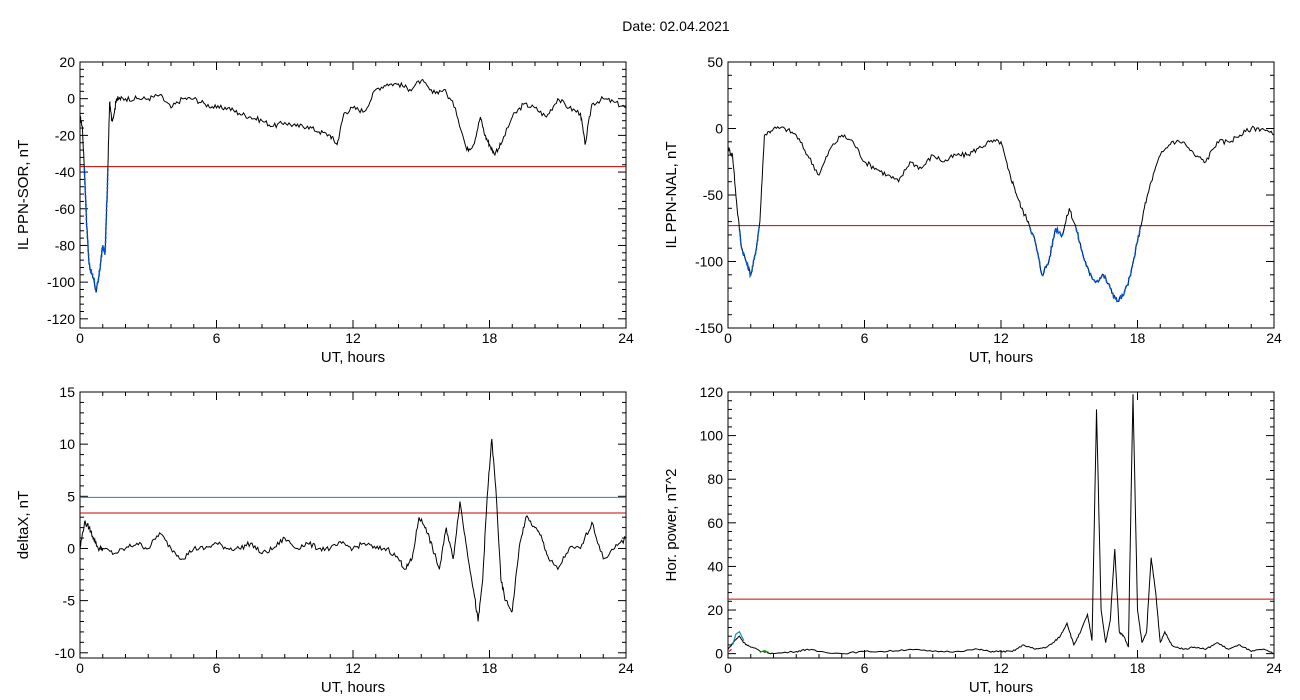 The height and width of the screenshot is (700, 1300). Describe the element at coordinates (626, 668) in the screenshot. I see `deltax-xtick-label: 24` at that location.